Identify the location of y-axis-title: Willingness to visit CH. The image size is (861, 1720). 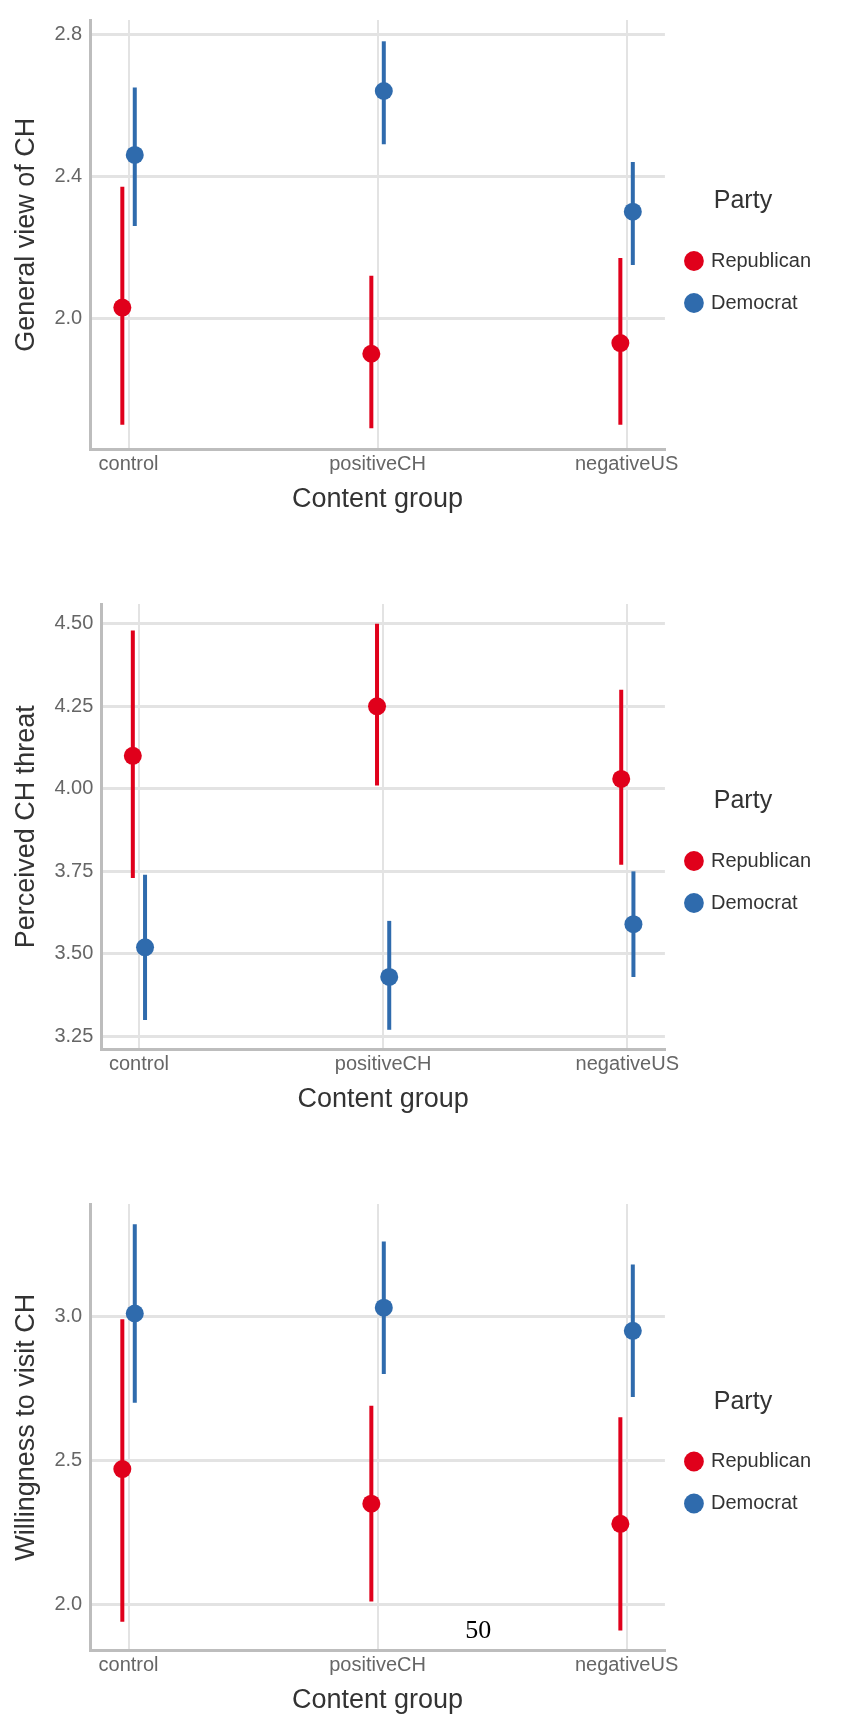
(24, 1427).